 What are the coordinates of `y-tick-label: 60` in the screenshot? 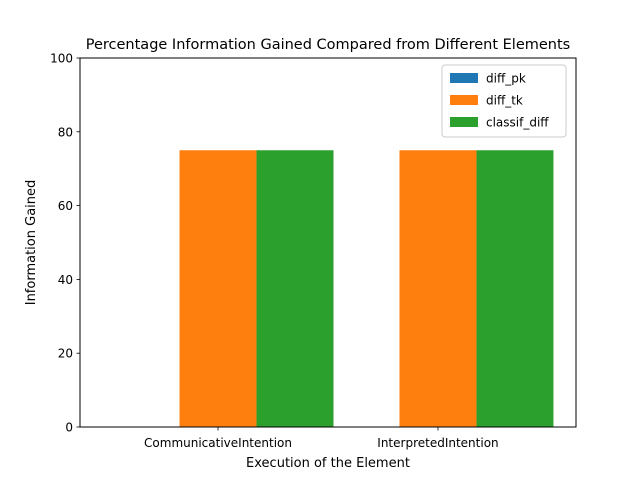 It's located at (65, 206).